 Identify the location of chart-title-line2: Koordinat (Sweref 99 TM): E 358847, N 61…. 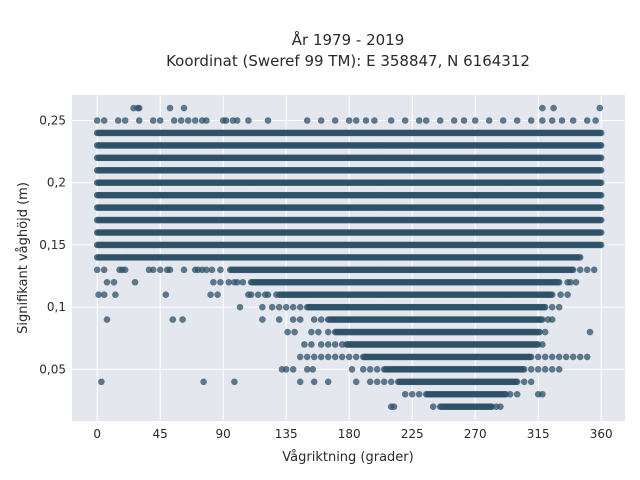
(348, 61).